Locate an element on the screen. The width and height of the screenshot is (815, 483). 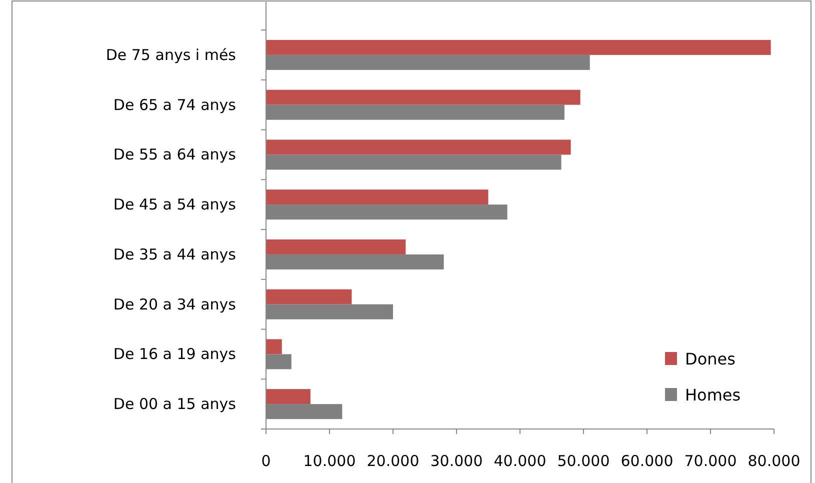
x-tick-label: 60.000 is located at coordinates (647, 461).